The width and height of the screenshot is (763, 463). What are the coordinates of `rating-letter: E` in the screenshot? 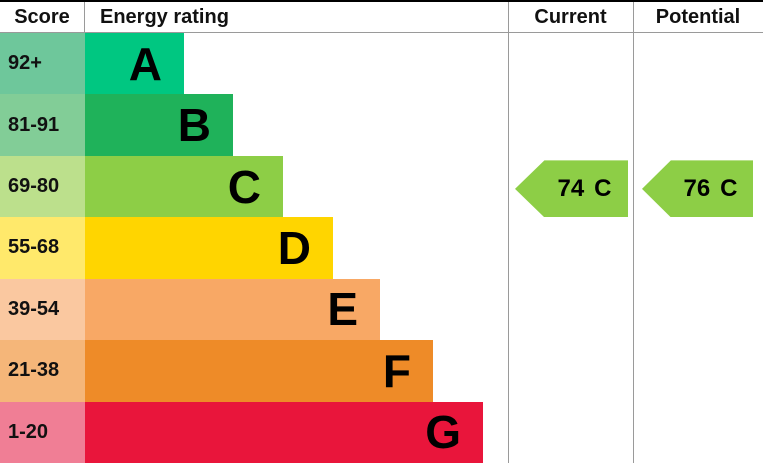 It's located at (342, 309).